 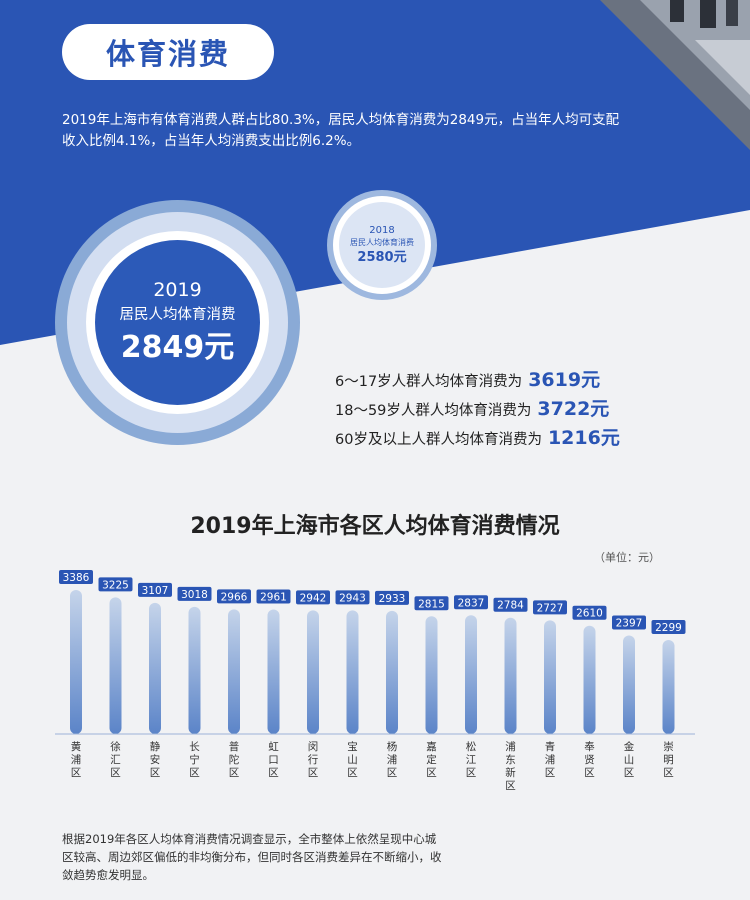 I want to click on value-label: 2966, so click(x=234, y=597).